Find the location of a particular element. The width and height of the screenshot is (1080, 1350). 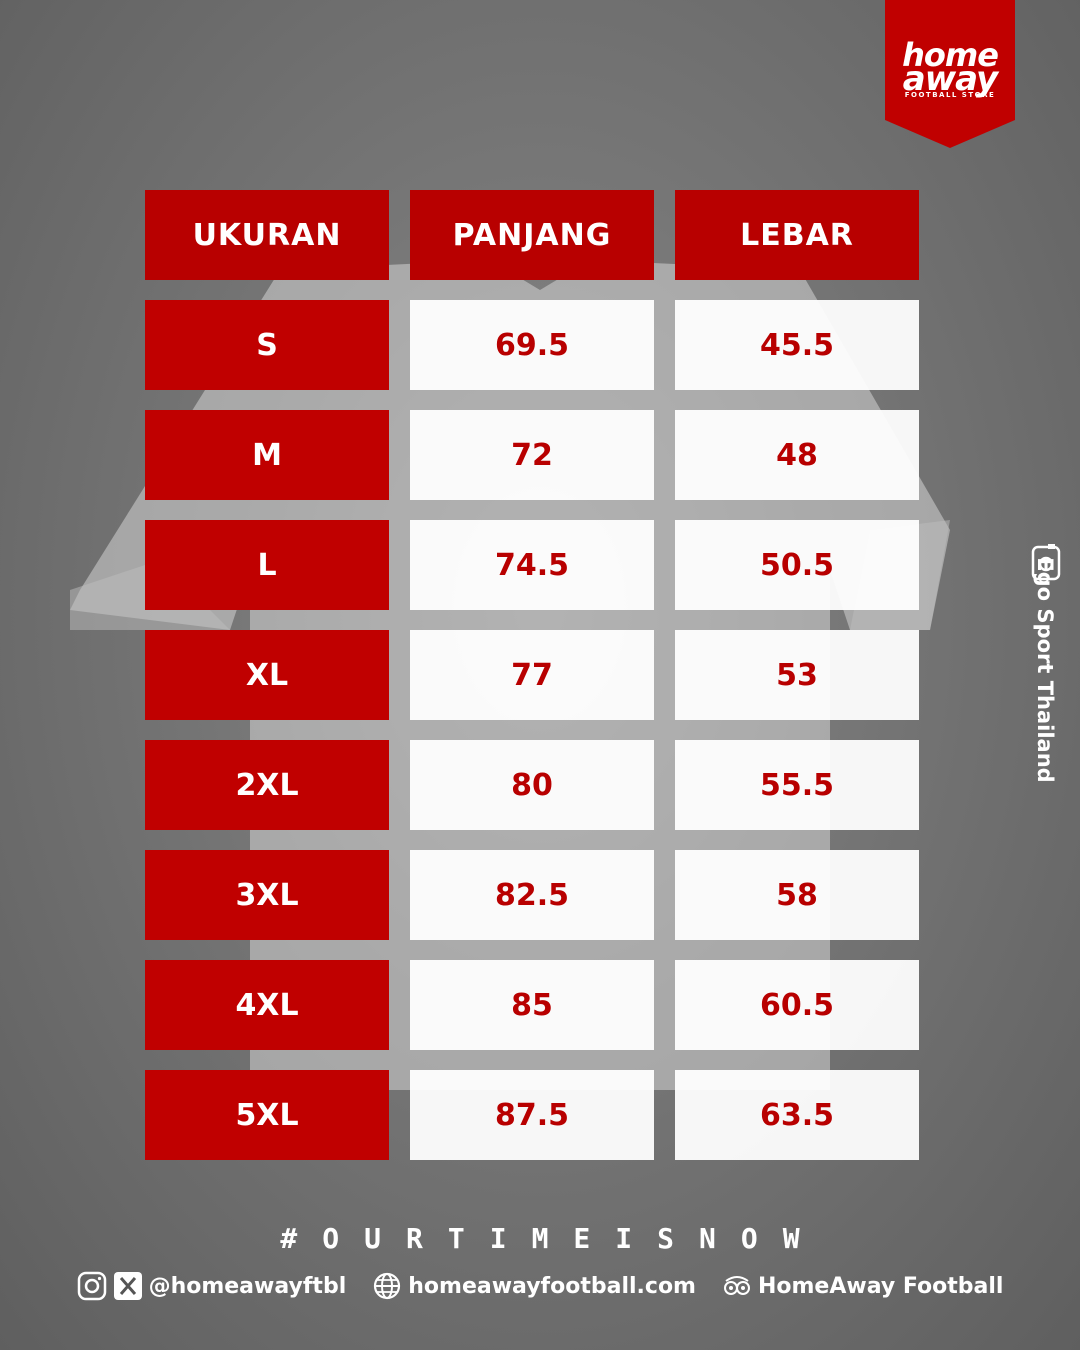

lebar-cell: 63.5 is located at coordinates (797, 1115).